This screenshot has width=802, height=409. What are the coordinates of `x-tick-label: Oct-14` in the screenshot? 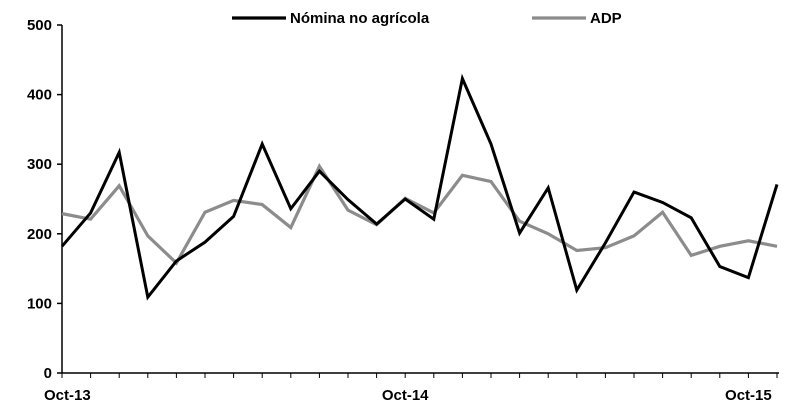 It's located at (405, 395).